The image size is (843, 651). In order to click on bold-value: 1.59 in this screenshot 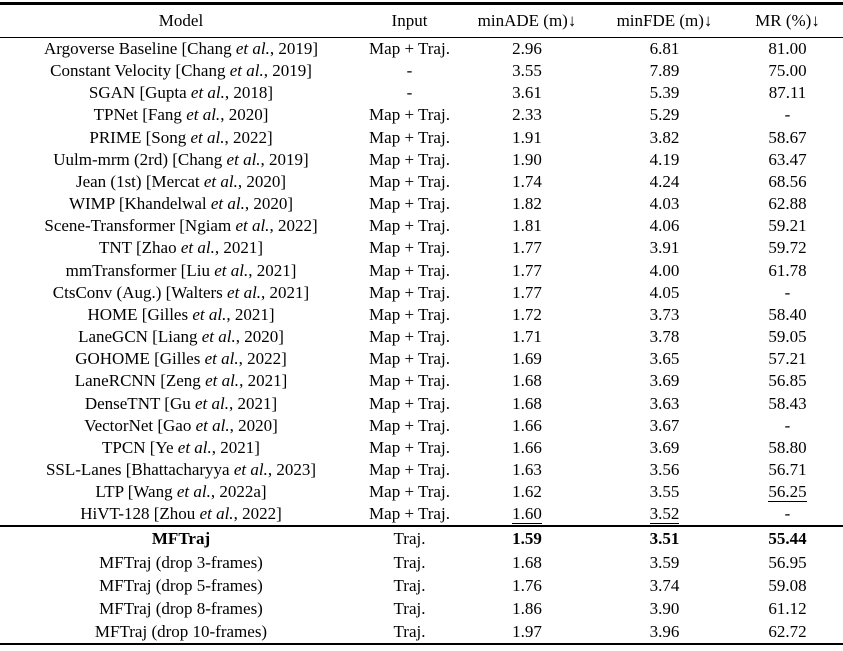, I will do `click(527, 539)`.